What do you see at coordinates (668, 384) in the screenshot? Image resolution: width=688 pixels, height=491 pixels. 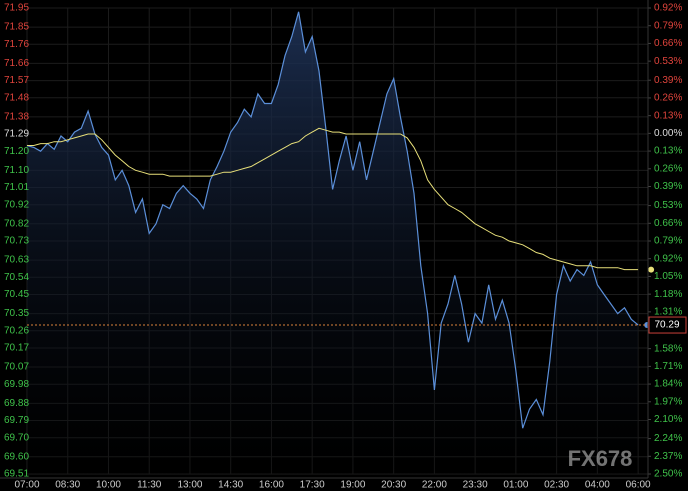 I see `y2-tick-label: 1.84%` at bounding box center [668, 384].